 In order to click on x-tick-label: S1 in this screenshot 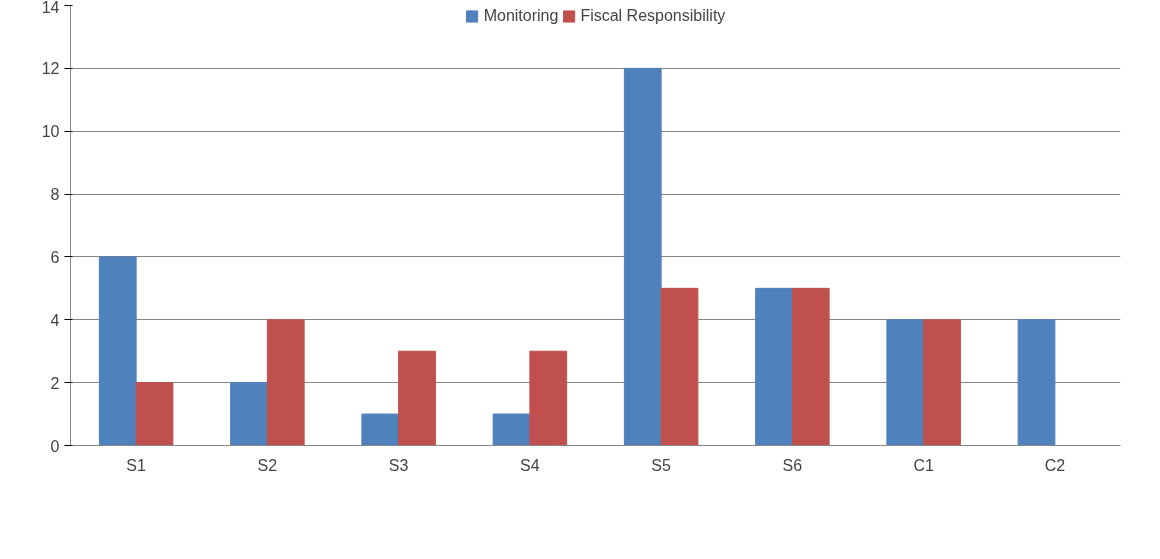, I will do `click(136, 465)`.